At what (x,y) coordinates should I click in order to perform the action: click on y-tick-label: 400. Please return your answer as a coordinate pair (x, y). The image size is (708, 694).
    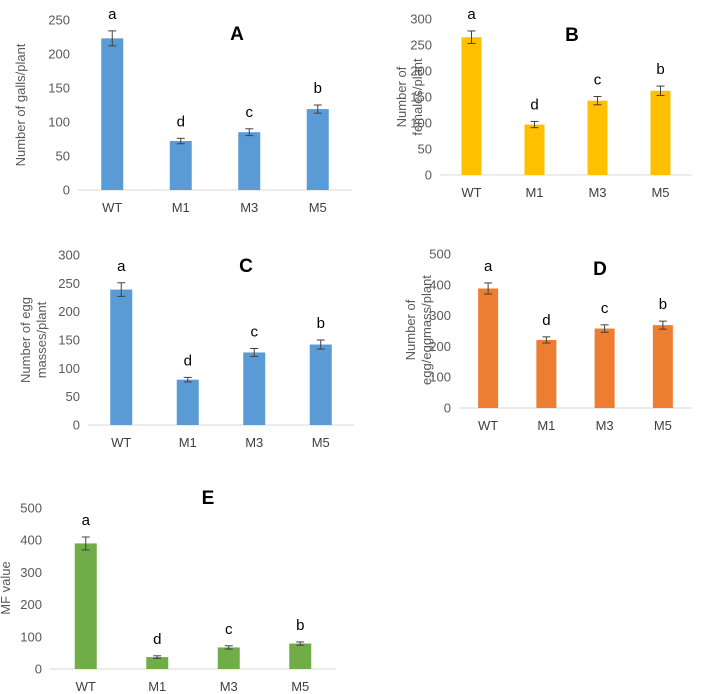
    Looking at the image, I should click on (31, 540).